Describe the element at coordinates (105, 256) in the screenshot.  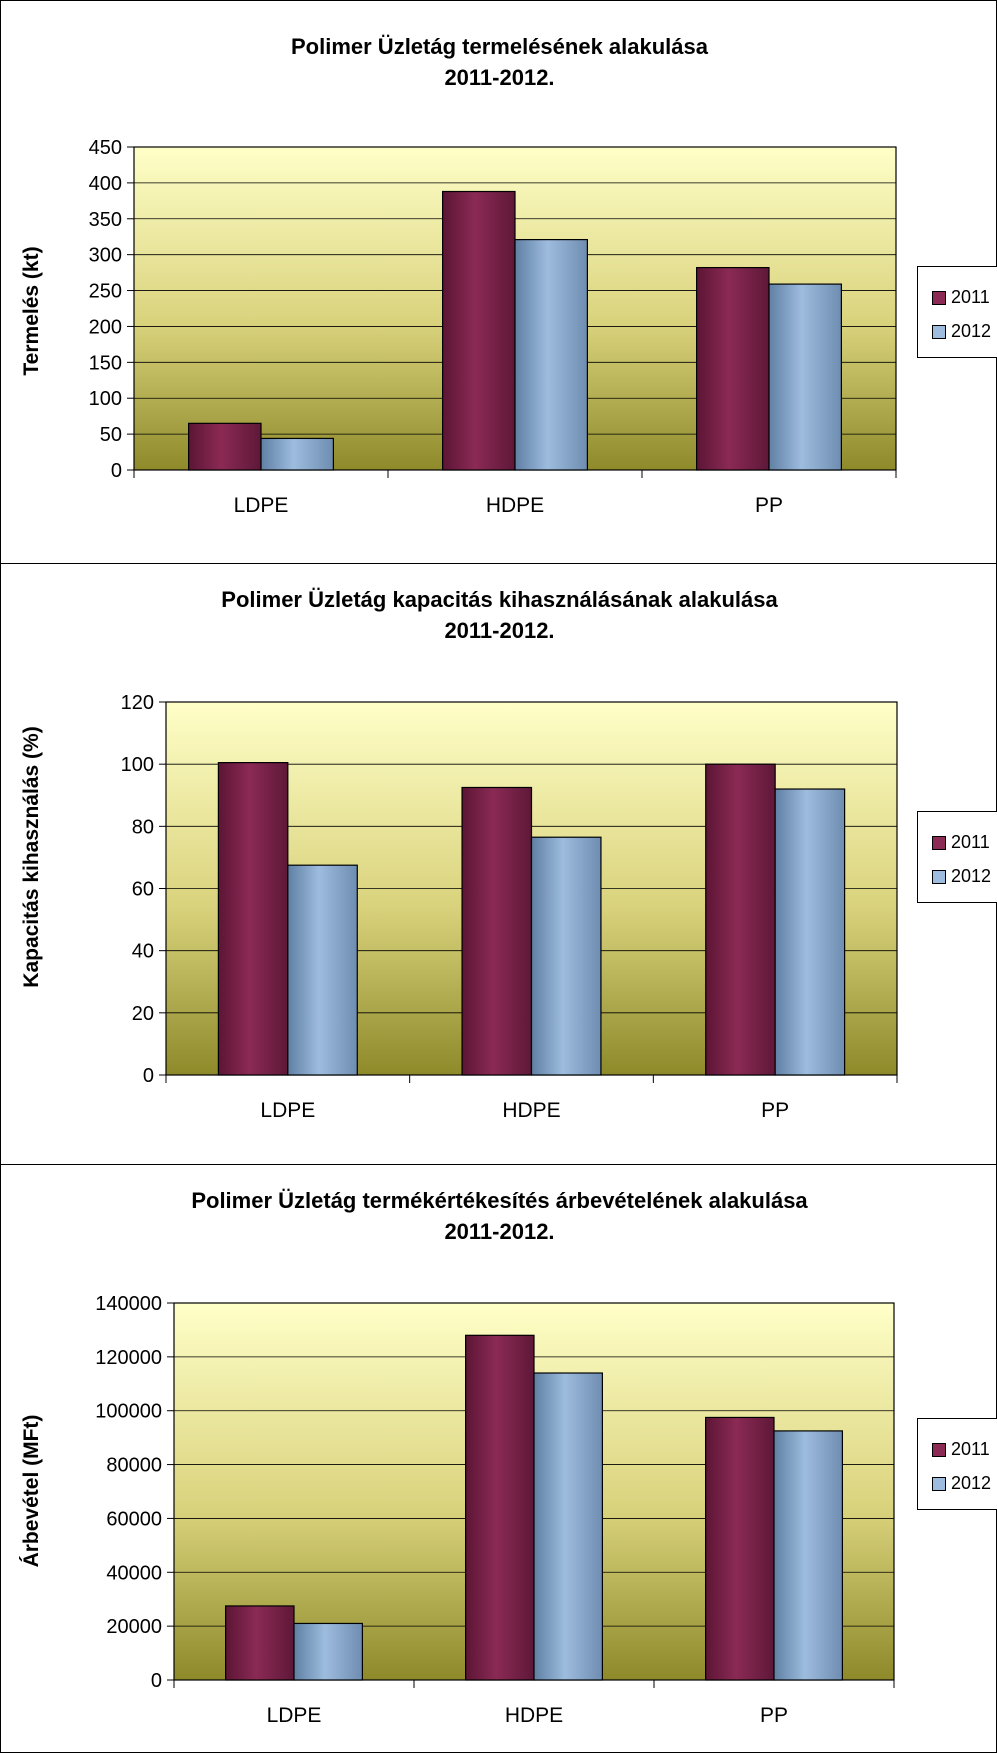
I see `y-tick-label: 300` at that location.